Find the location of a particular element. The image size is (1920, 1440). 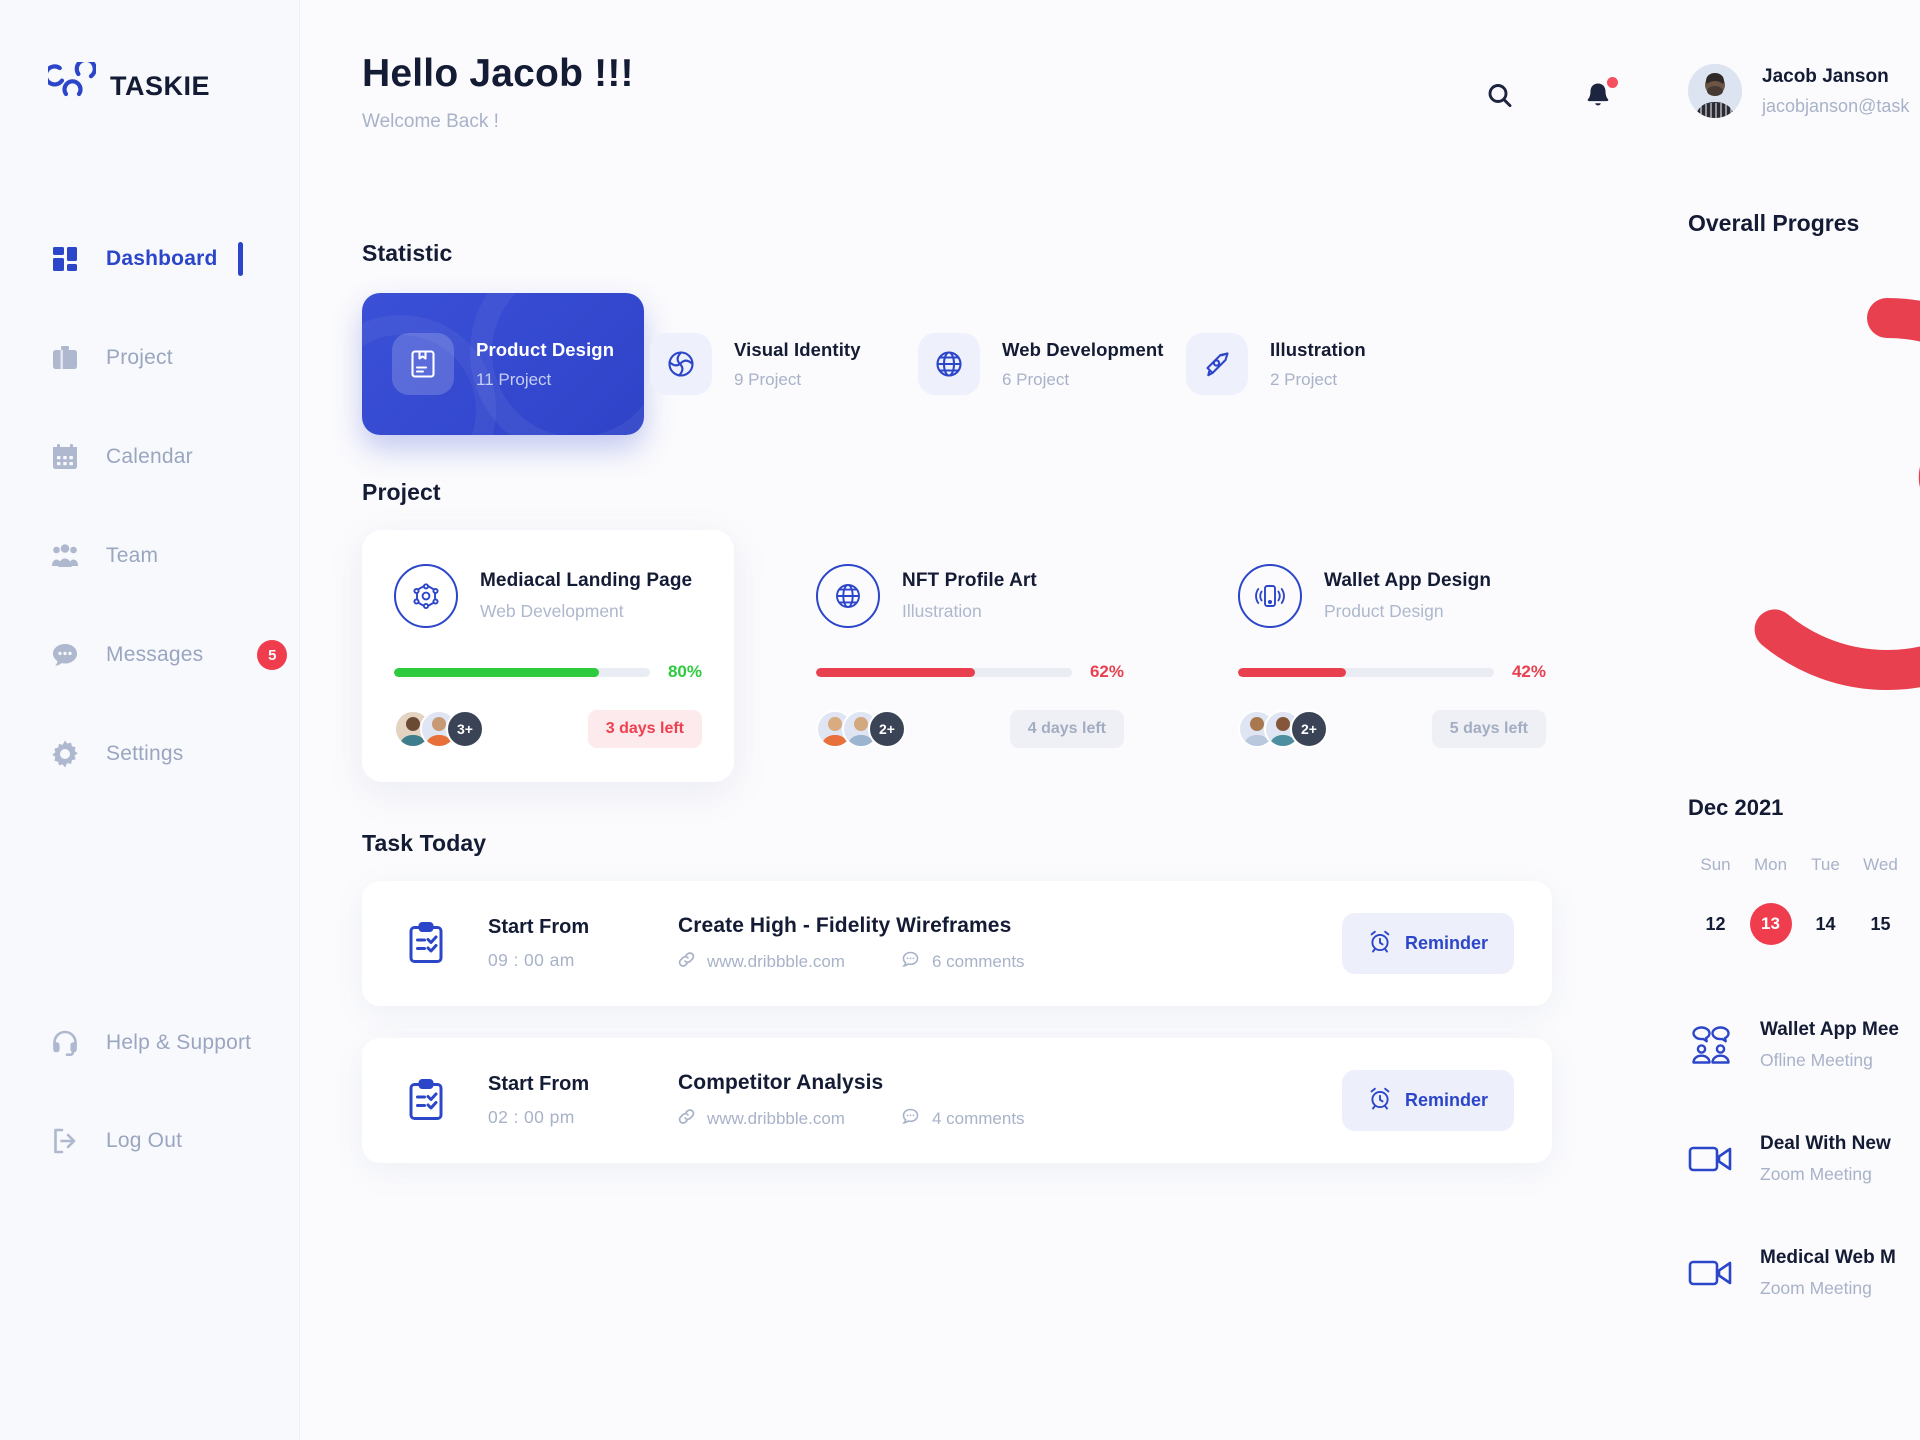

meeting-item: Medical Web M Zoom Meeting is located at coordinates (1804, 1273).